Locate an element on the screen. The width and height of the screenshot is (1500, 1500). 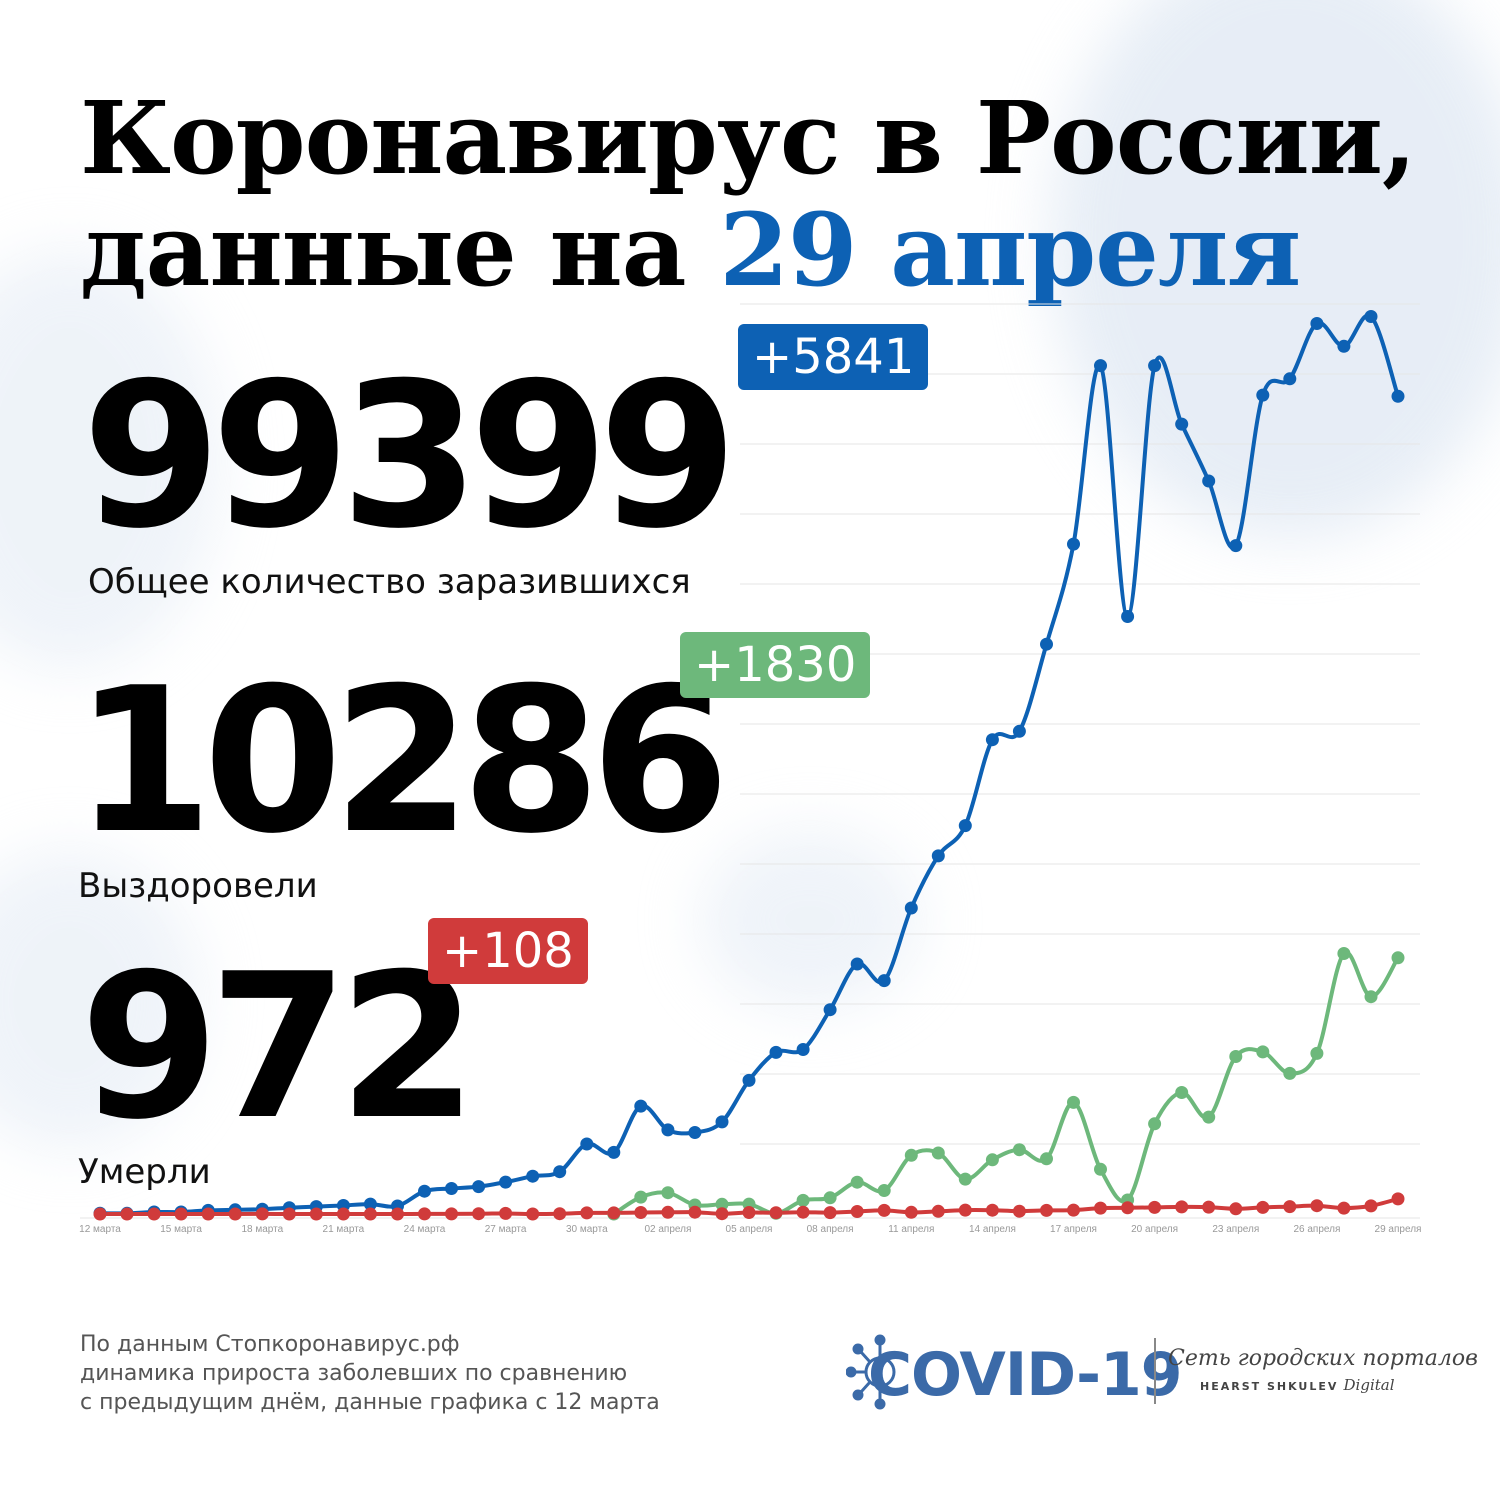
x-tick-label: 21 марта is located at coordinates (344, 1229).